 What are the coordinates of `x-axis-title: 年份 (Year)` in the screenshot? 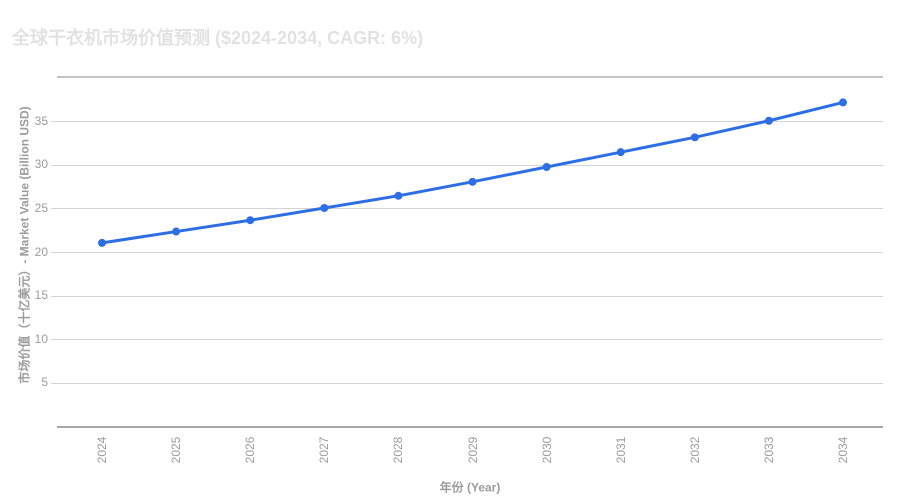 It's located at (470, 487).